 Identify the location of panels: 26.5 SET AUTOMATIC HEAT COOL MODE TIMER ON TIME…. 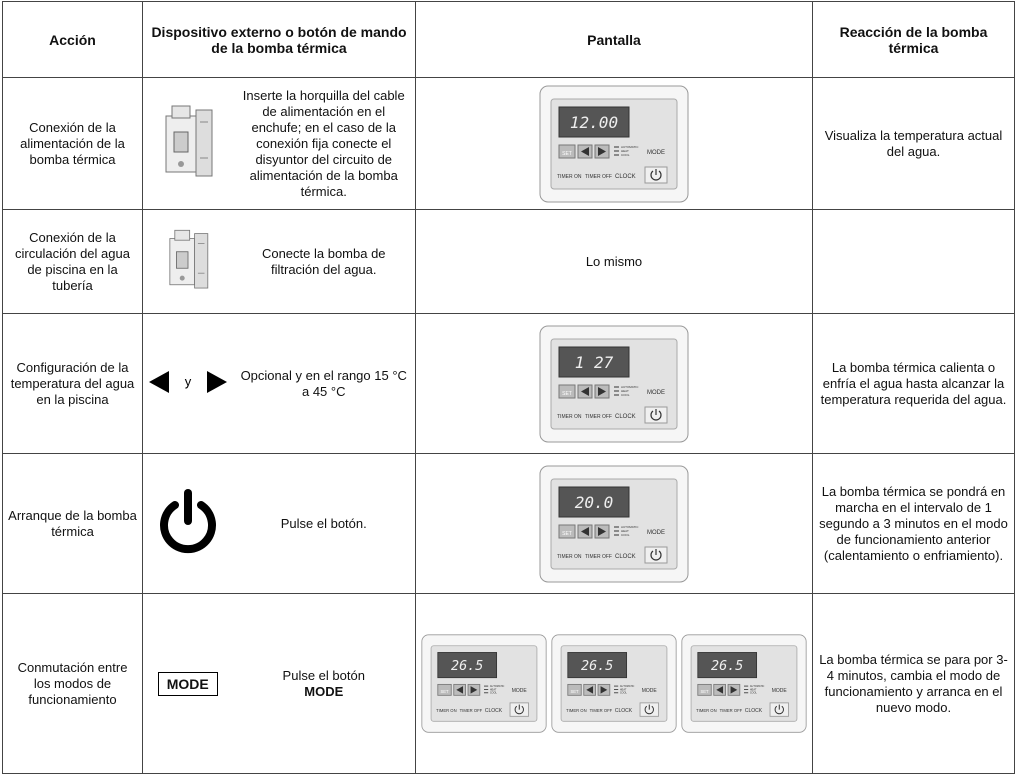
(614, 683).